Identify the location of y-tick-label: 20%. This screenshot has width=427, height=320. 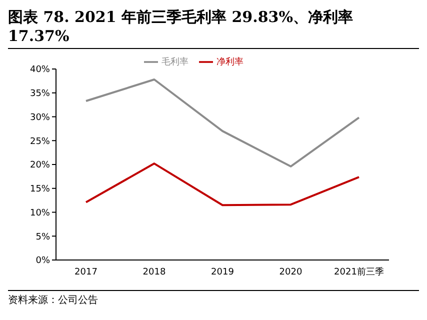
(40, 165).